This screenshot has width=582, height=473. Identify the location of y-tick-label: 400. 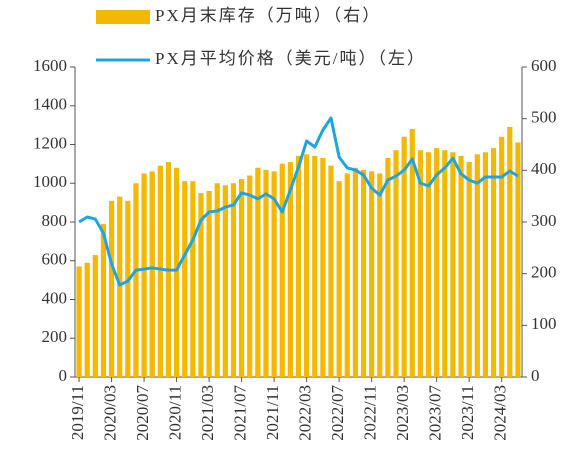
(55, 297).